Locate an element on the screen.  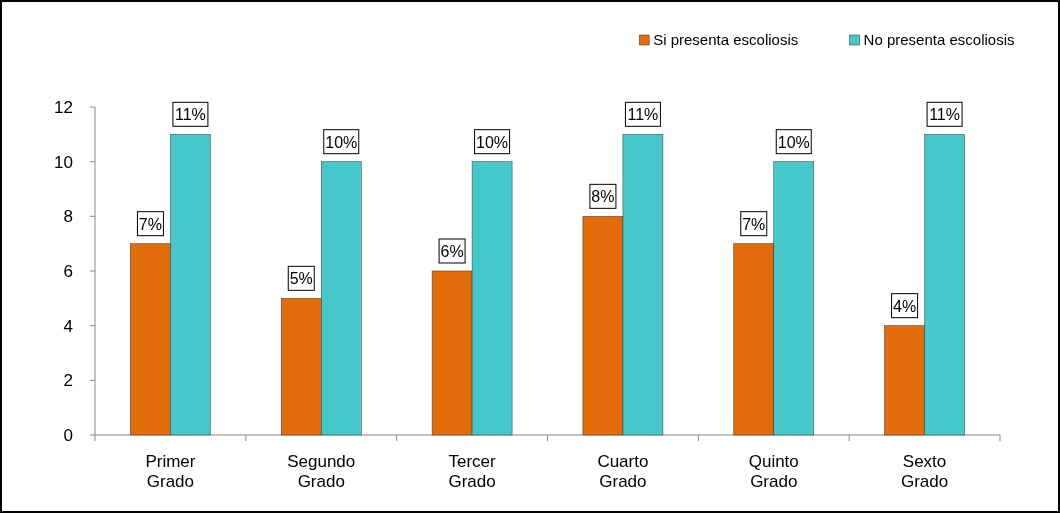
y-tick-label: 4 is located at coordinates (68, 326).